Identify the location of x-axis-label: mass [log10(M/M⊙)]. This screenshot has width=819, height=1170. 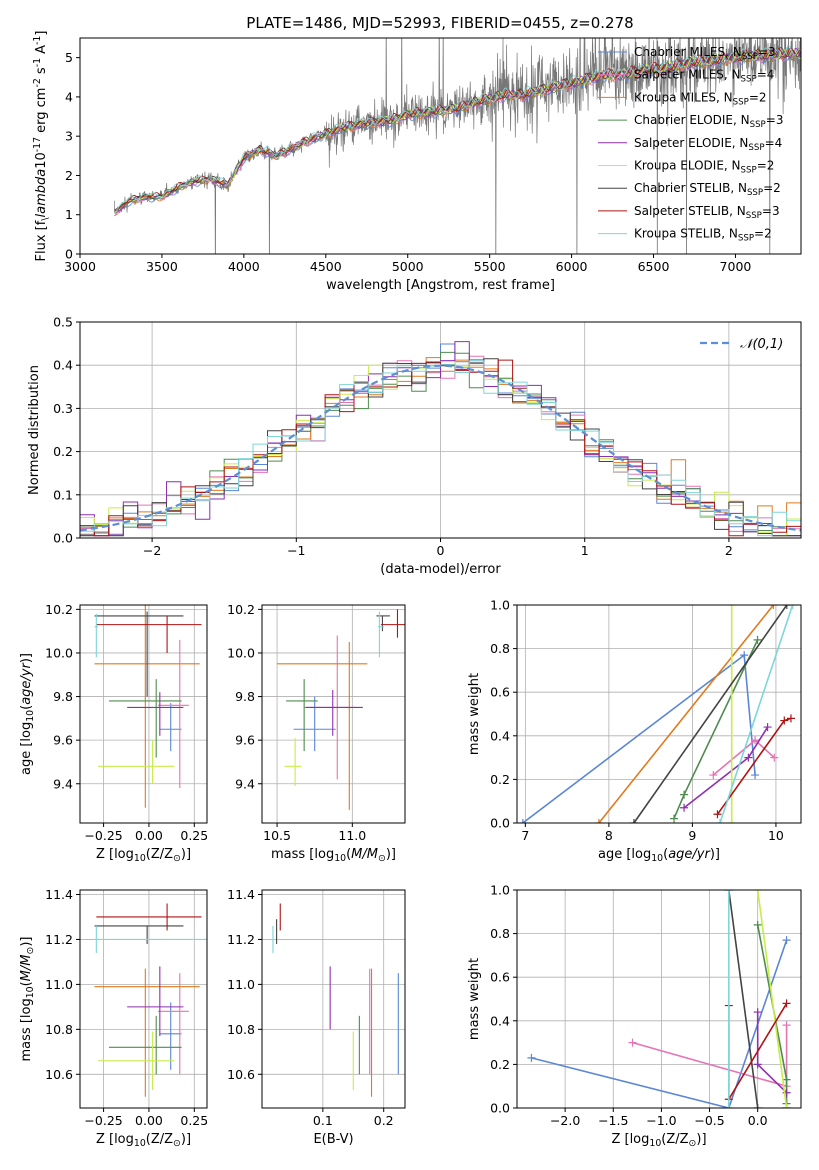
(333, 855).